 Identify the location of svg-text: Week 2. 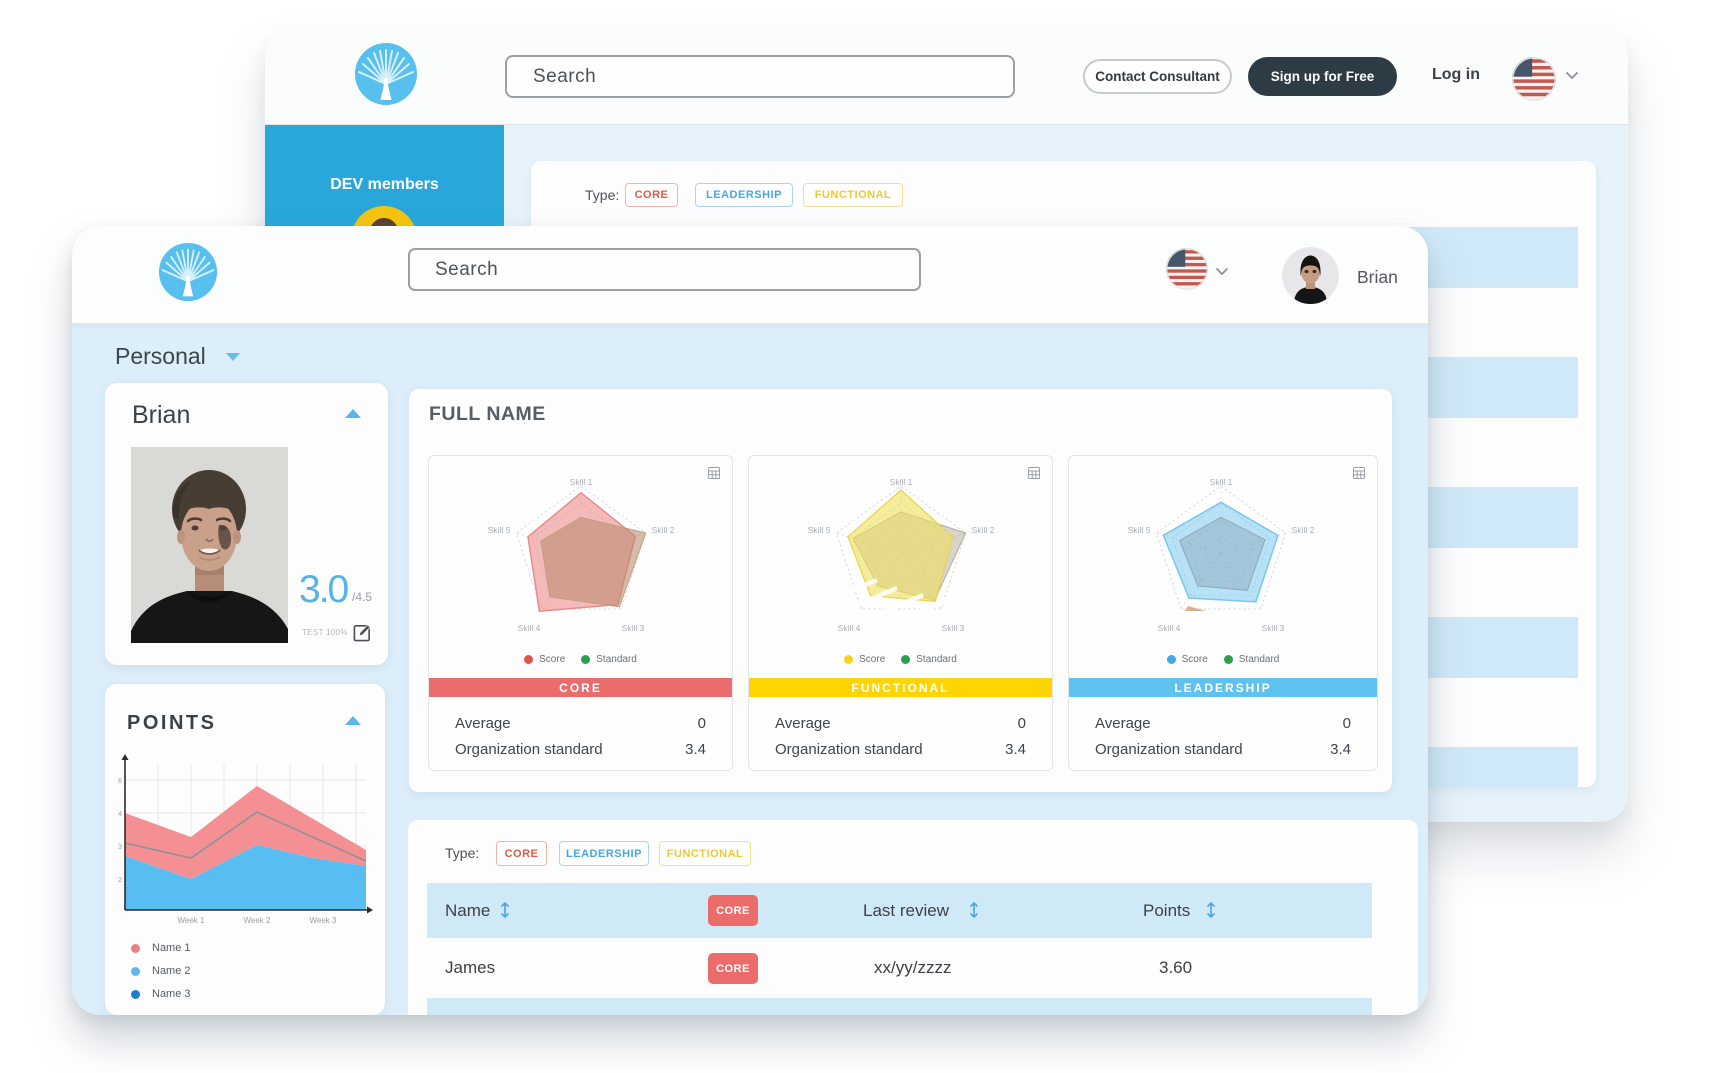
(258, 920).